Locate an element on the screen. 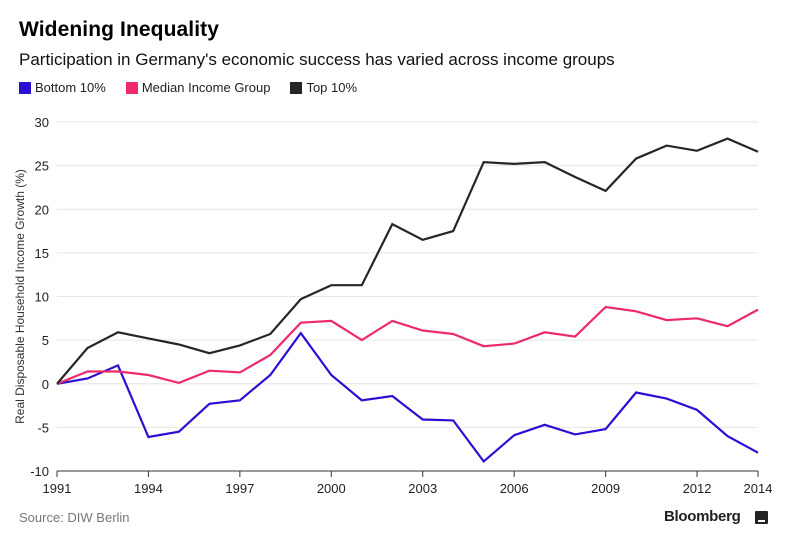 This screenshot has height=547, width=788. y-tick-label: 30 is located at coordinates (42, 122).